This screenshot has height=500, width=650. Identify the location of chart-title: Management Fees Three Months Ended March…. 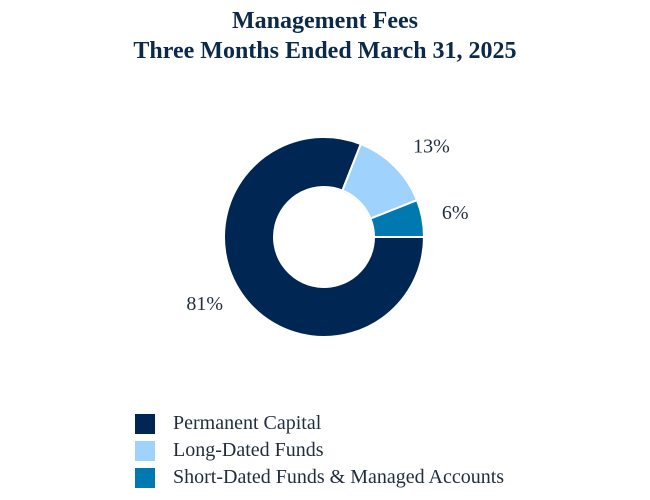
(325, 36).